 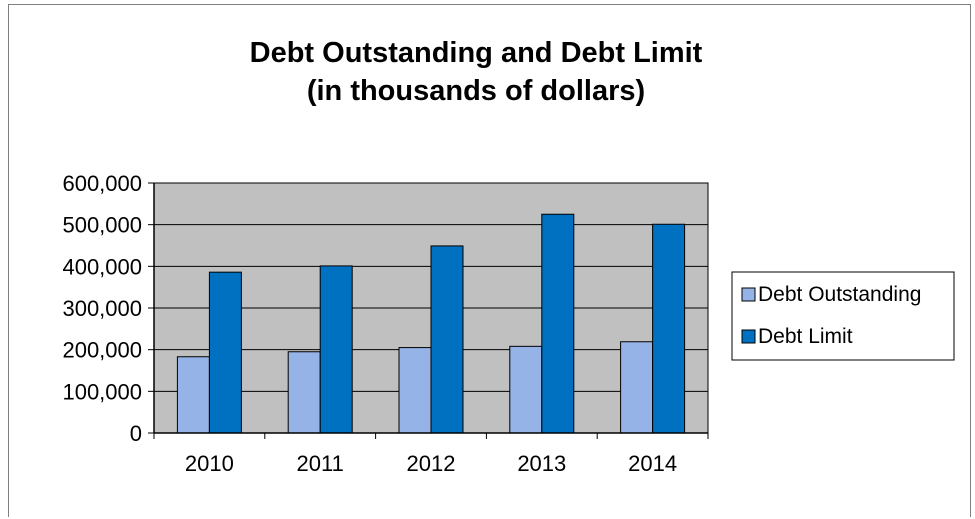 What do you see at coordinates (447, 339) in the screenshot?
I see `bar-debt-limit-2012` at bounding box center [447, 339].